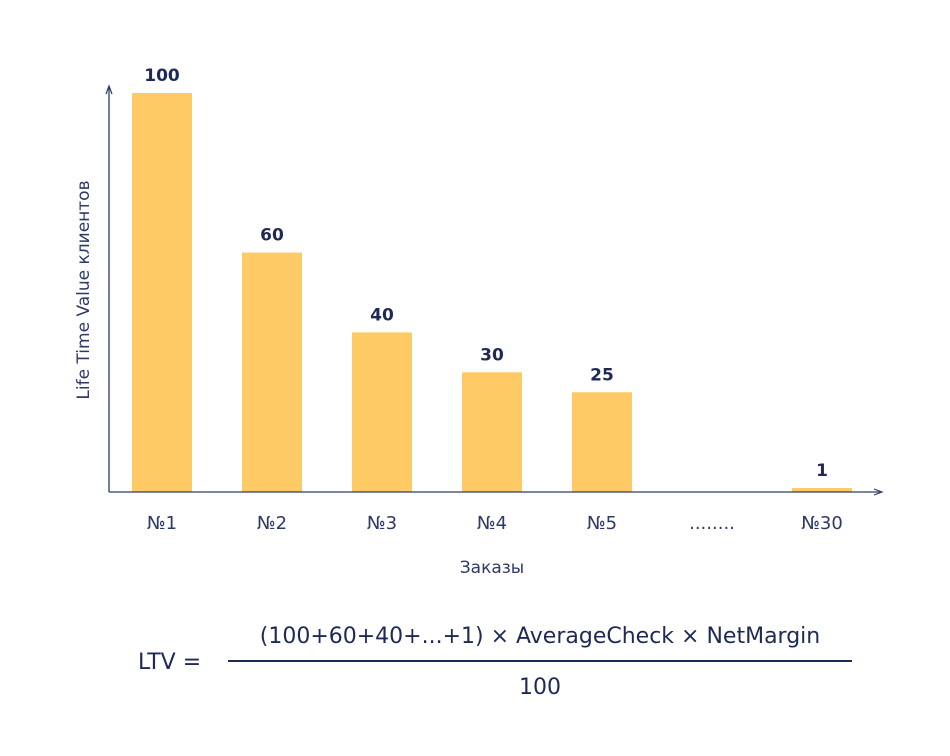 The height and width of the screenshot is (756, 950). I want to click on value-label-2: 60, so click(272, 236).